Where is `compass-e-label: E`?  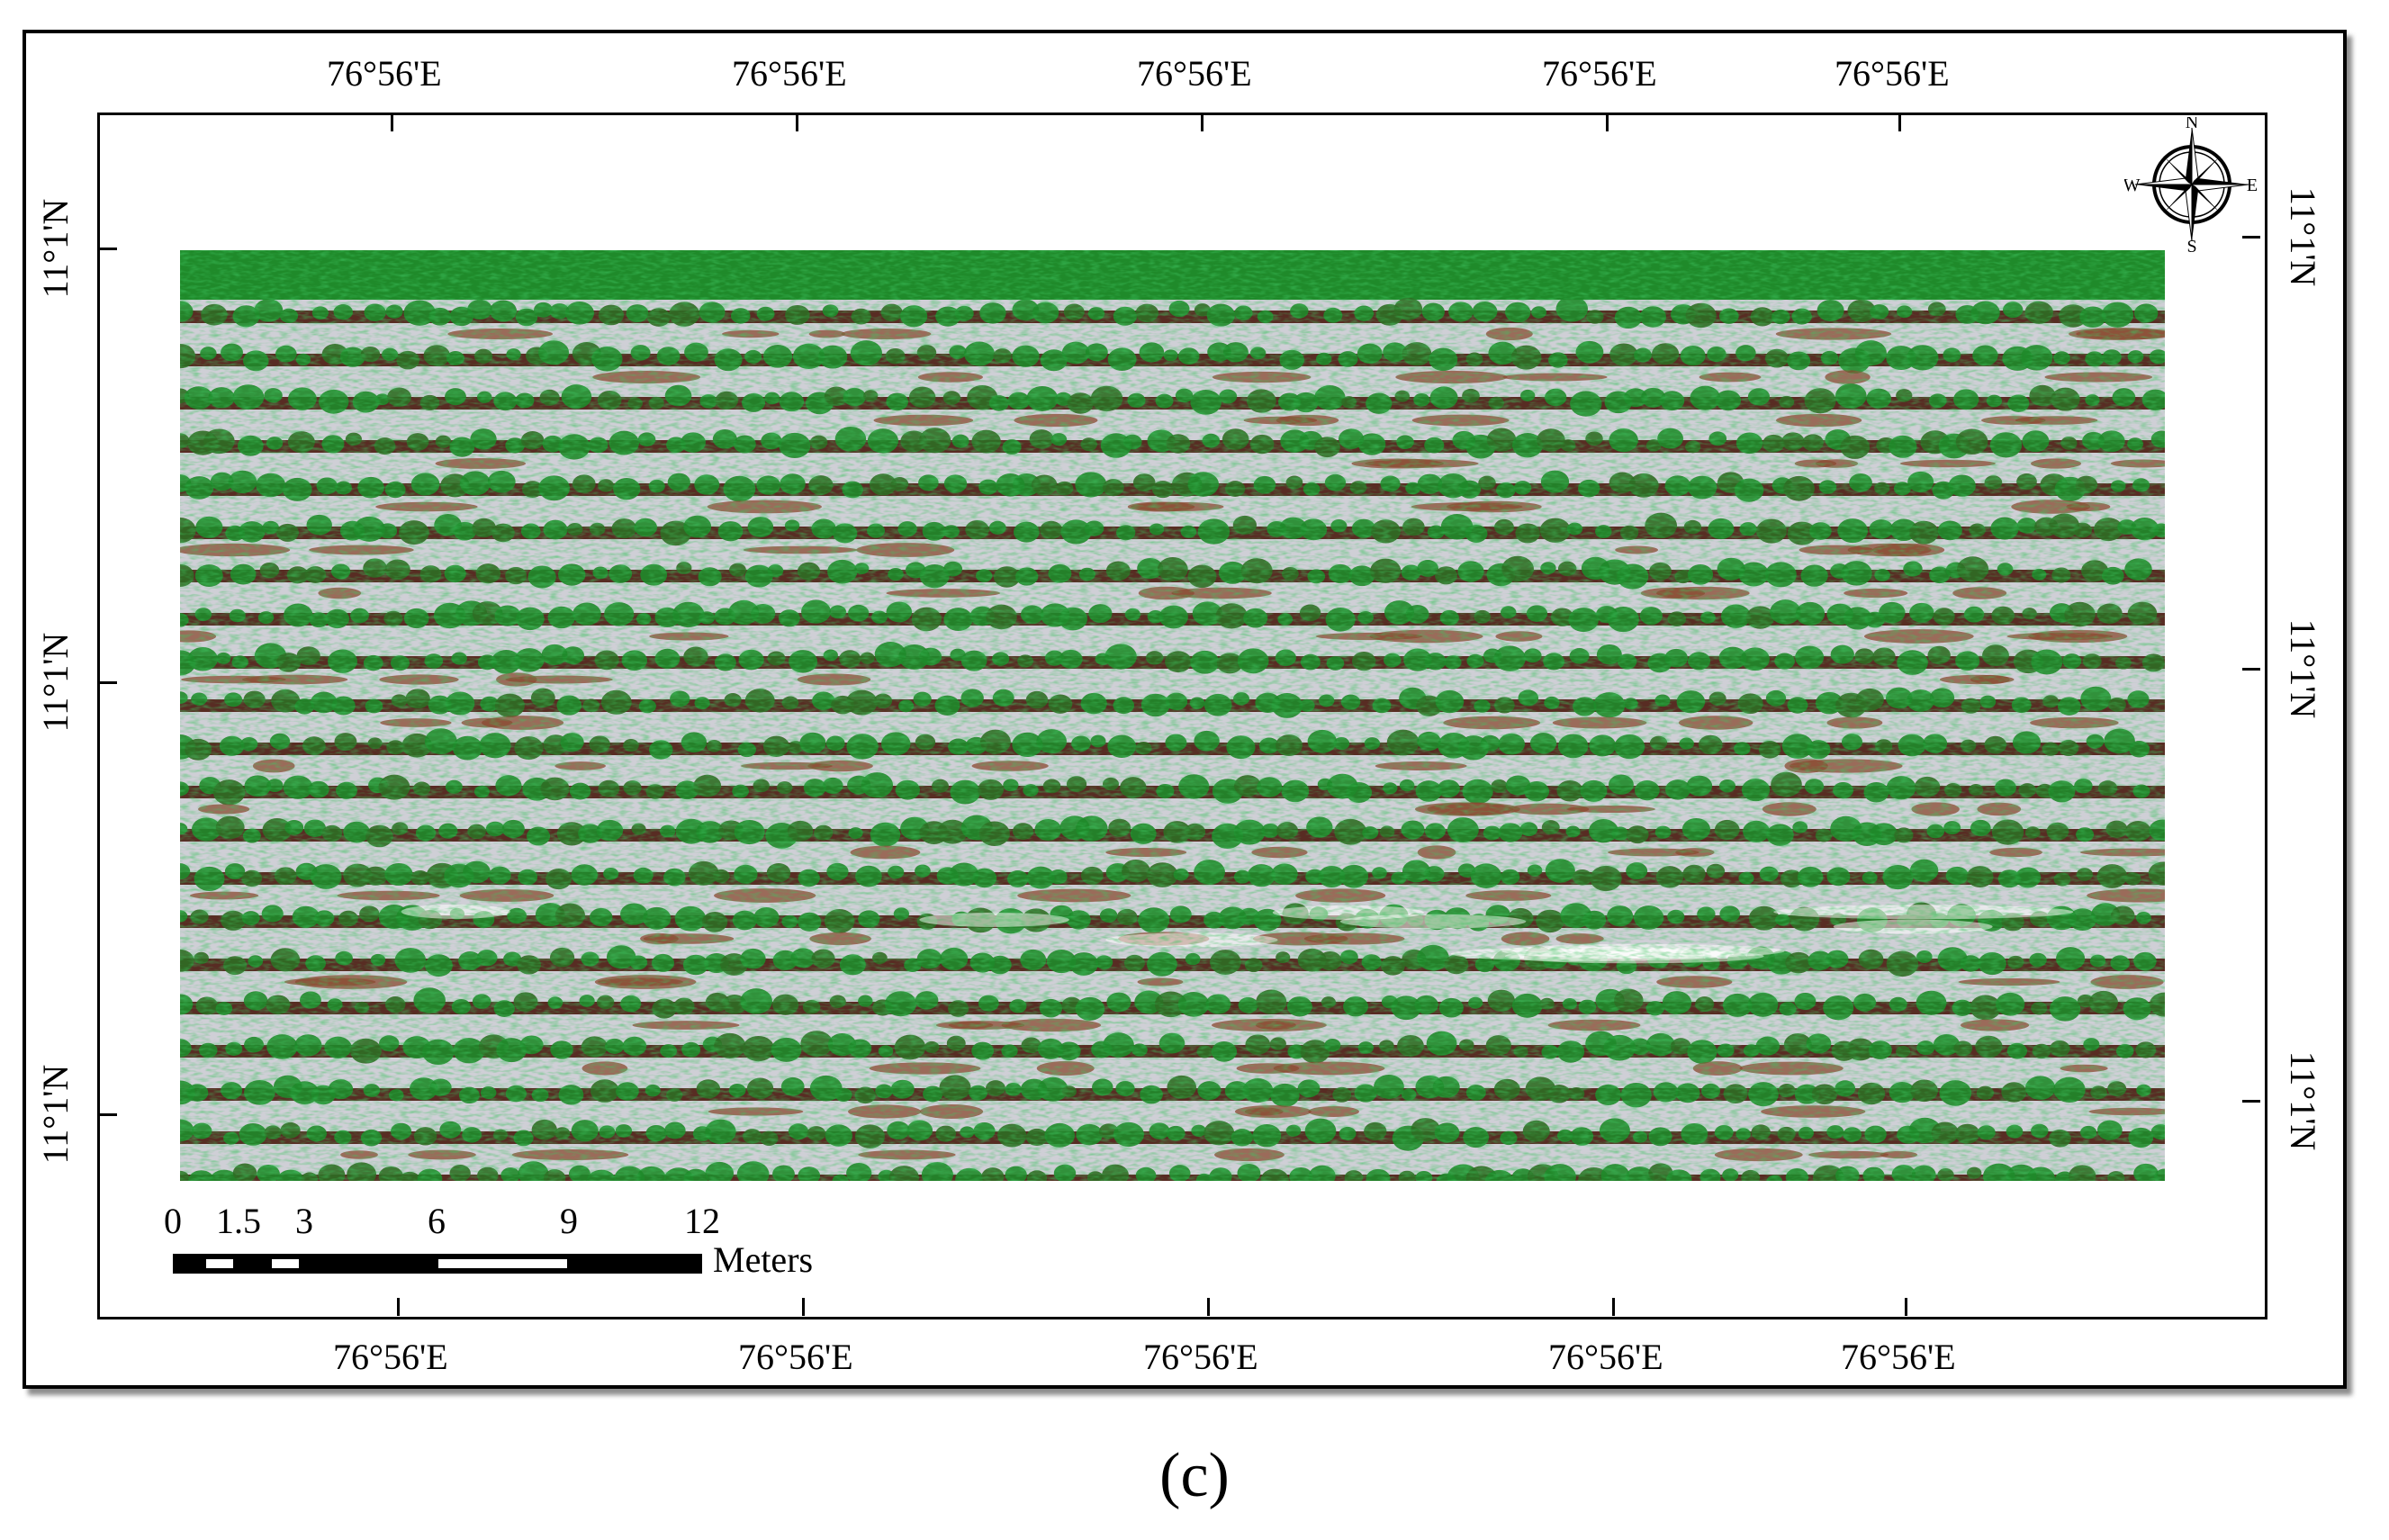 compass-e-label: E is located at coordinates (2253, 185).